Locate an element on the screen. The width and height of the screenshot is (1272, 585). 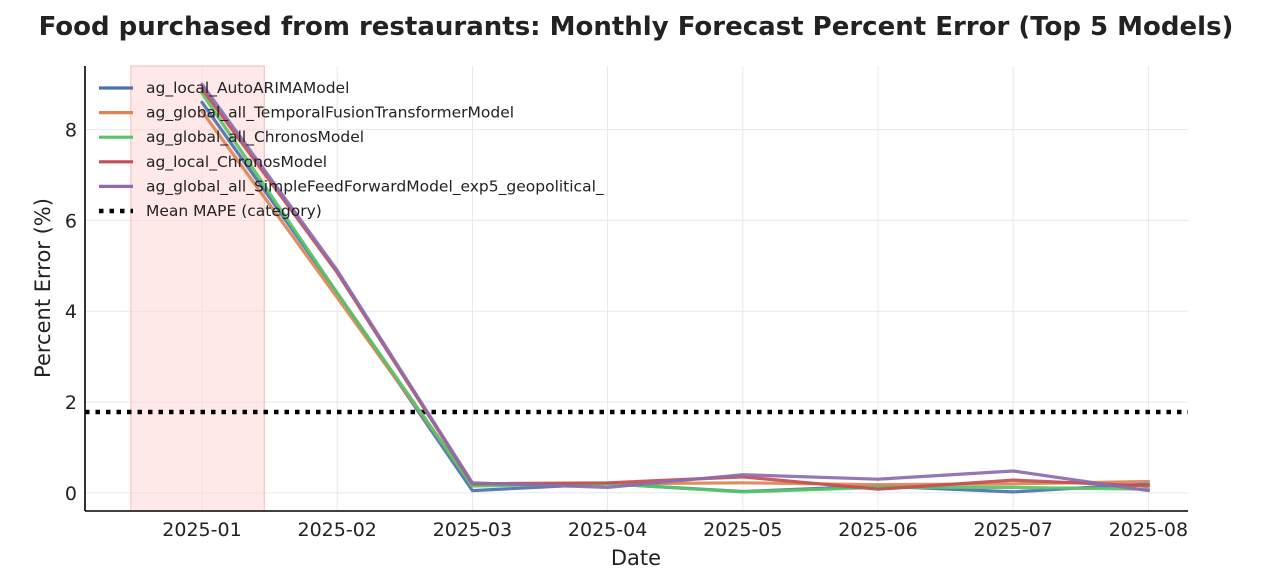
x-tick-label: 2025-04 is located at coordinates (607, 530).